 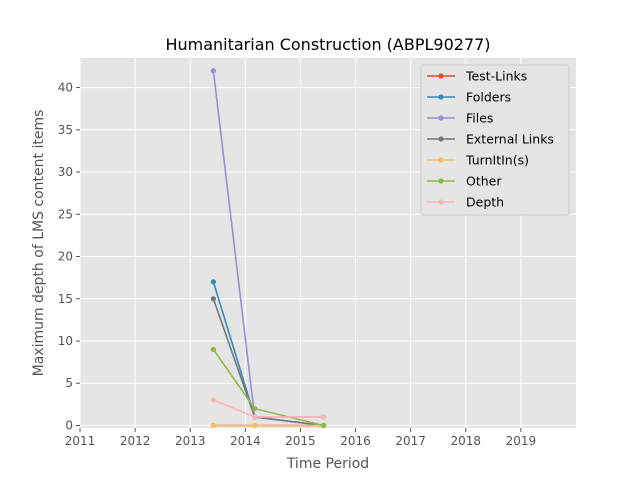 I want to click on x-tick-label: 2015, so click(x=300, y=441).